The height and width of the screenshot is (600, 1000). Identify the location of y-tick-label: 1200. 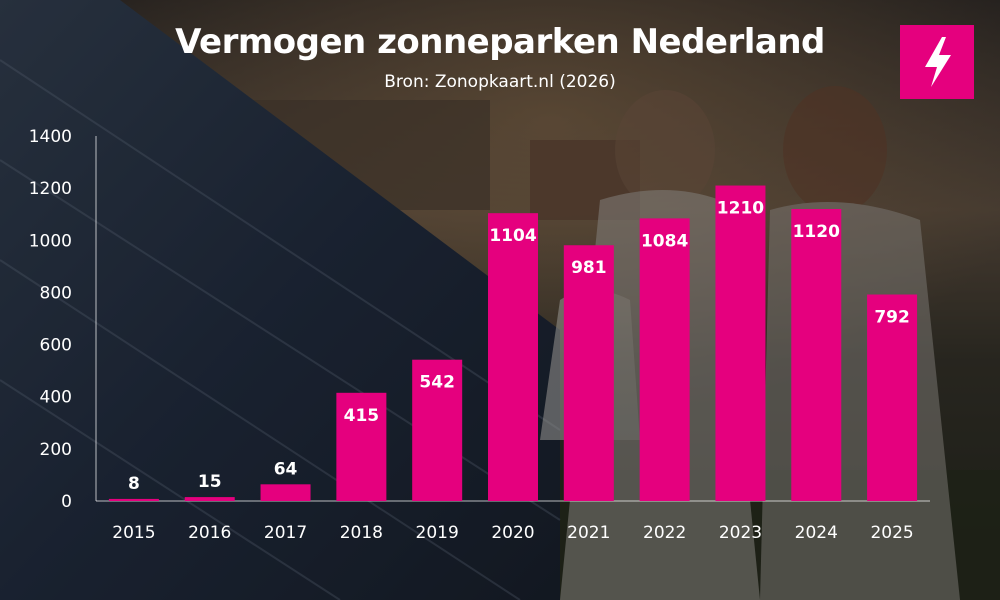
(50, 189).